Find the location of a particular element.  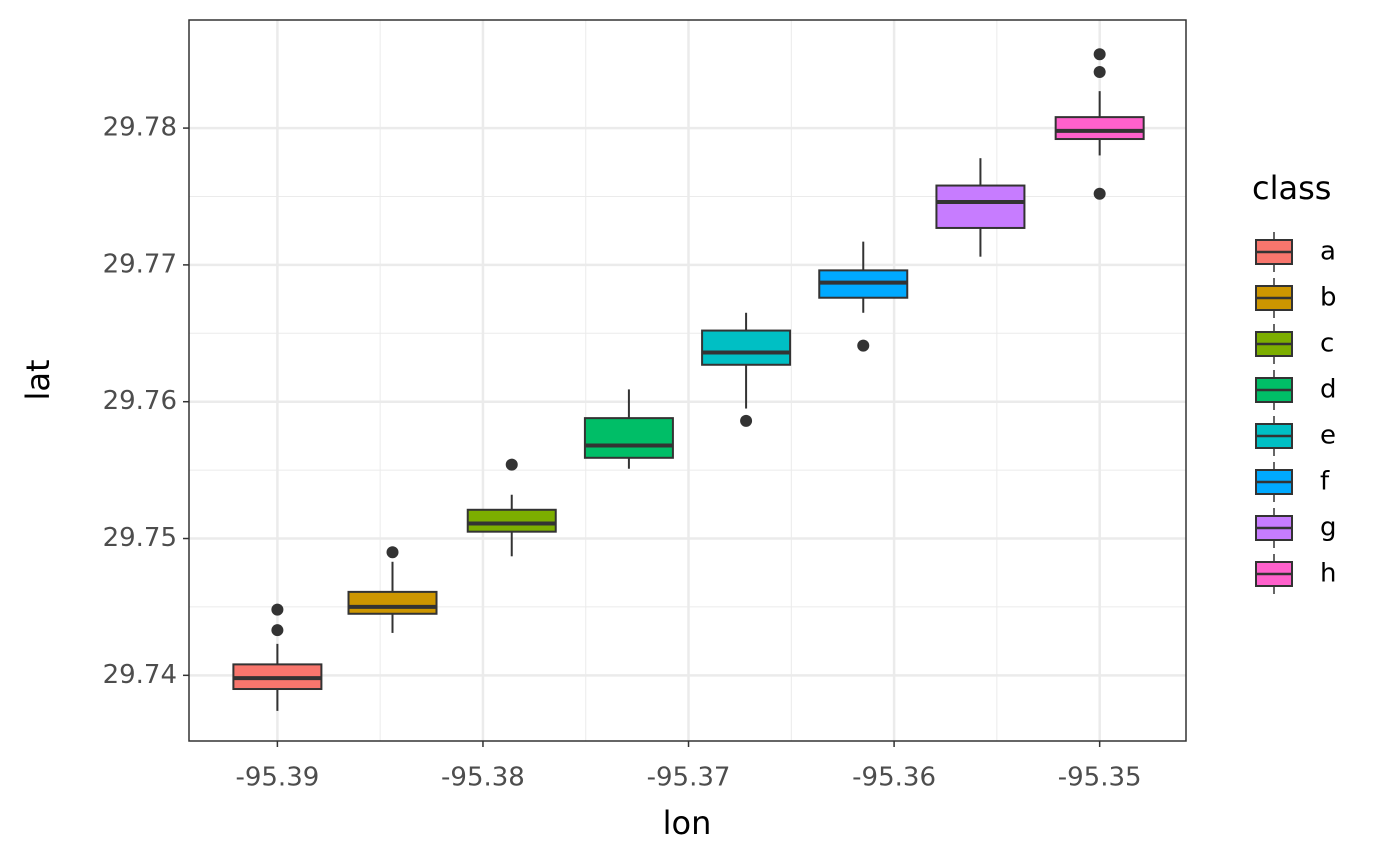

x-tick-label: -95.36 is located at coordinates (894, 778).